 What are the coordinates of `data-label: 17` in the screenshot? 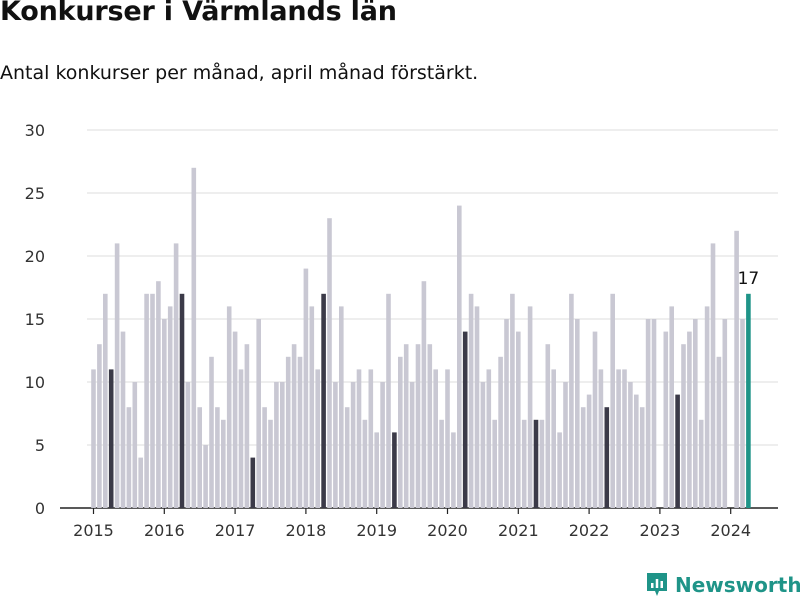 It's located at (749, 279).